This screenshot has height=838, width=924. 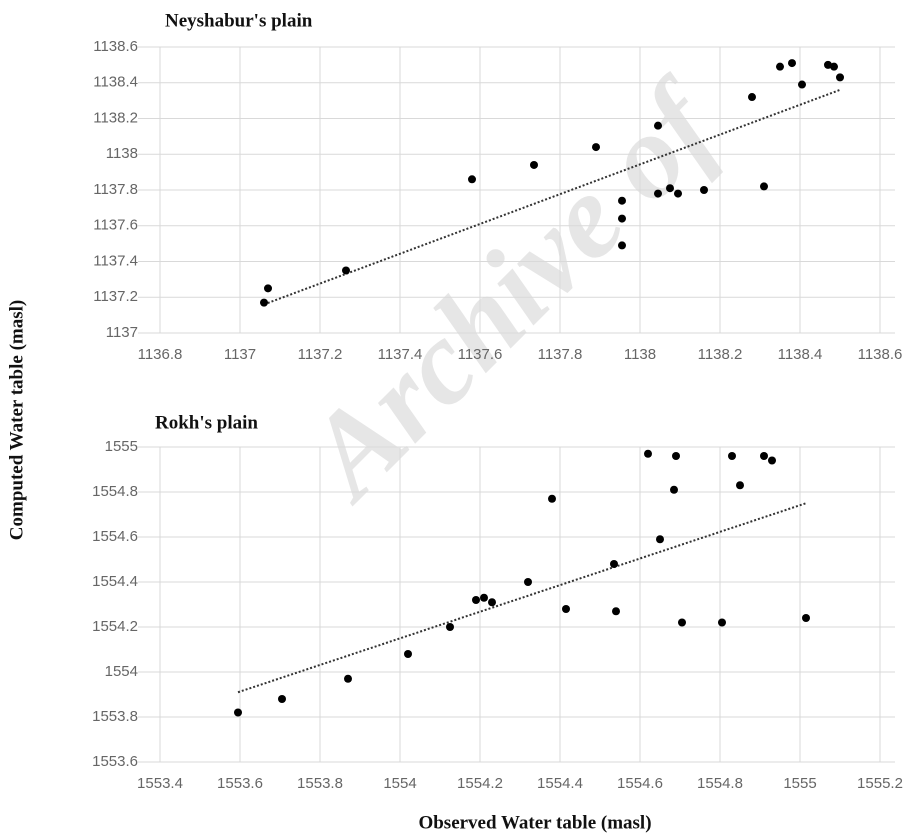 What do you see at coordinates (400, 354) in the screenshot?
I see `x-tick-label: 1137.4` at bounding box center [400, 354].